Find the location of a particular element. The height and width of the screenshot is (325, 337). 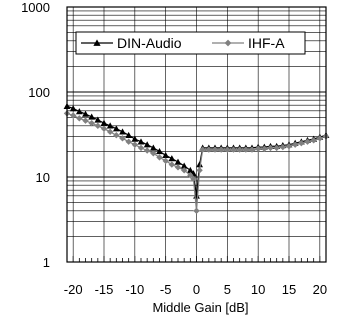

y-tick-label: 100 is located at coordinates (39, 92).